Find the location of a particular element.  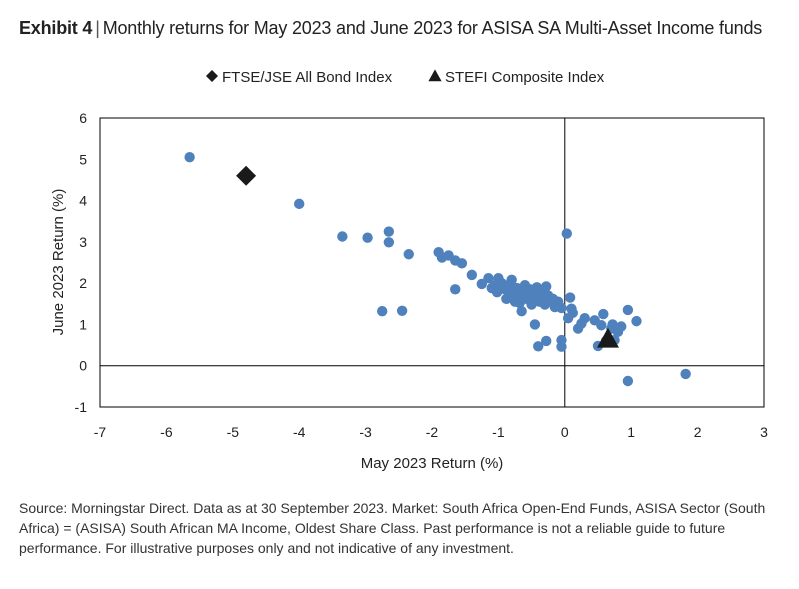

y-tick-label: 4 is located at coordinates (83, 201).